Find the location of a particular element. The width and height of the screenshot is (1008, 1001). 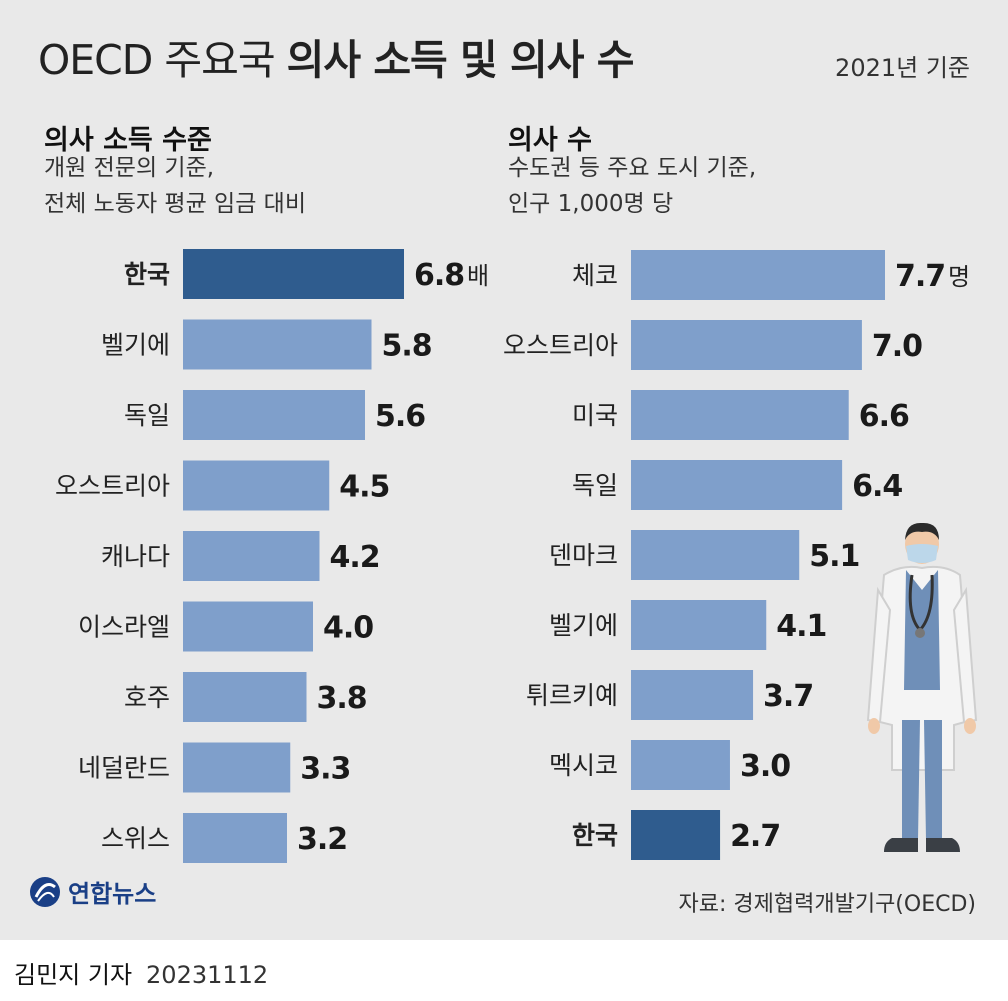

value-label-미국: 6.6 is located at coordinates (884, 416).